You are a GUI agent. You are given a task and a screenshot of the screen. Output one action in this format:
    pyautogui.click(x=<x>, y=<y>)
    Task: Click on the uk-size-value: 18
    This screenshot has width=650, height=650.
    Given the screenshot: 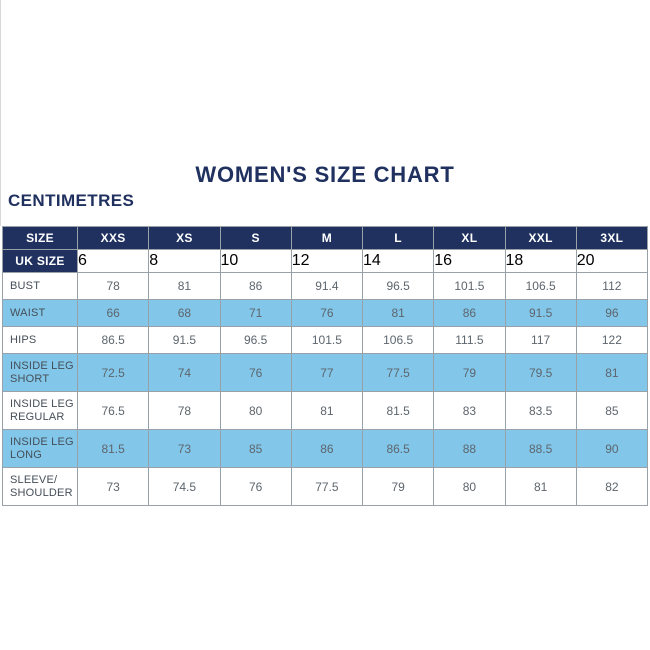 What is the action you would take?
    pyautogui.click(x=540, y=261)
    